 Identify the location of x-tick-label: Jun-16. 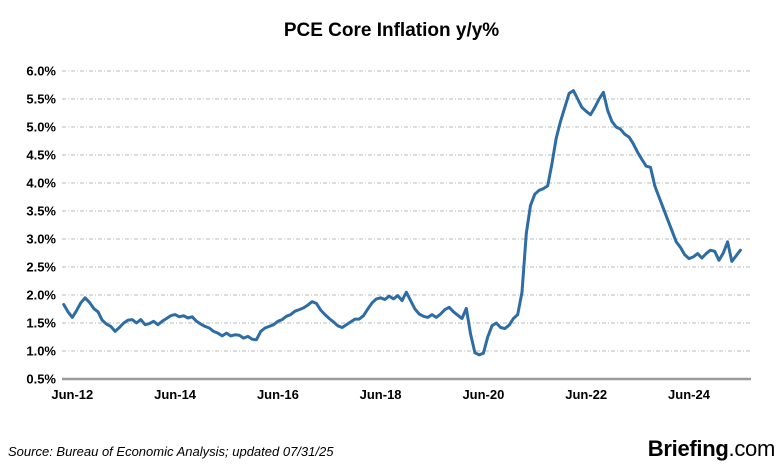
(278, 394).